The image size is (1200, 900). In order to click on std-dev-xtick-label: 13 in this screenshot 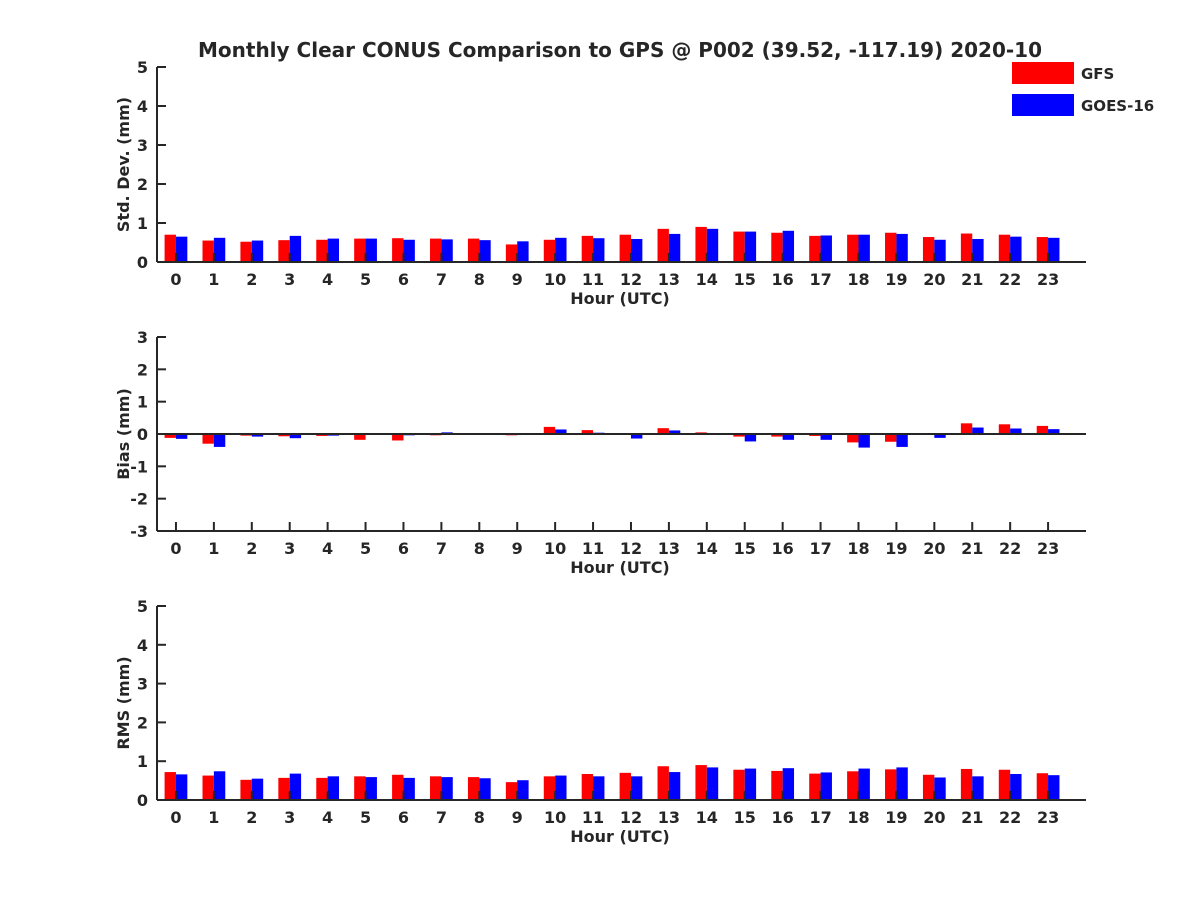, I will do `click(669, 279)`.